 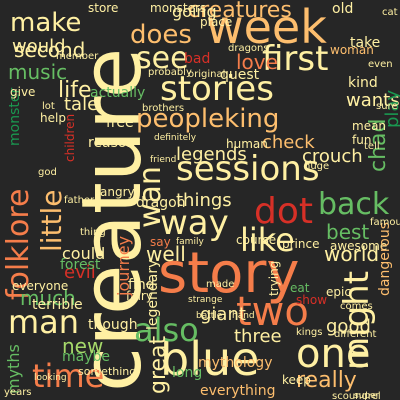 I want to click on word-dangerous: dangerous, so click(x=385, y=258).